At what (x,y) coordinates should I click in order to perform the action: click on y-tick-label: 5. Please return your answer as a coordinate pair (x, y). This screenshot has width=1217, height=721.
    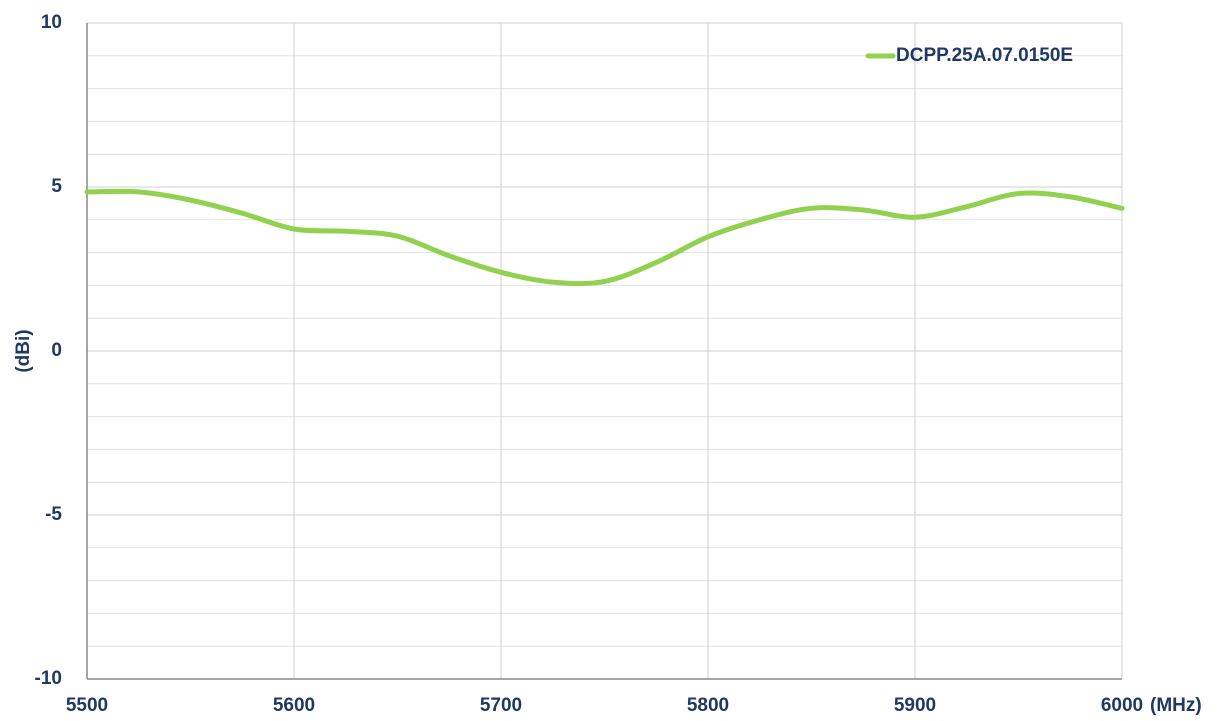
    Looking at the image, I should click on (56, 186).